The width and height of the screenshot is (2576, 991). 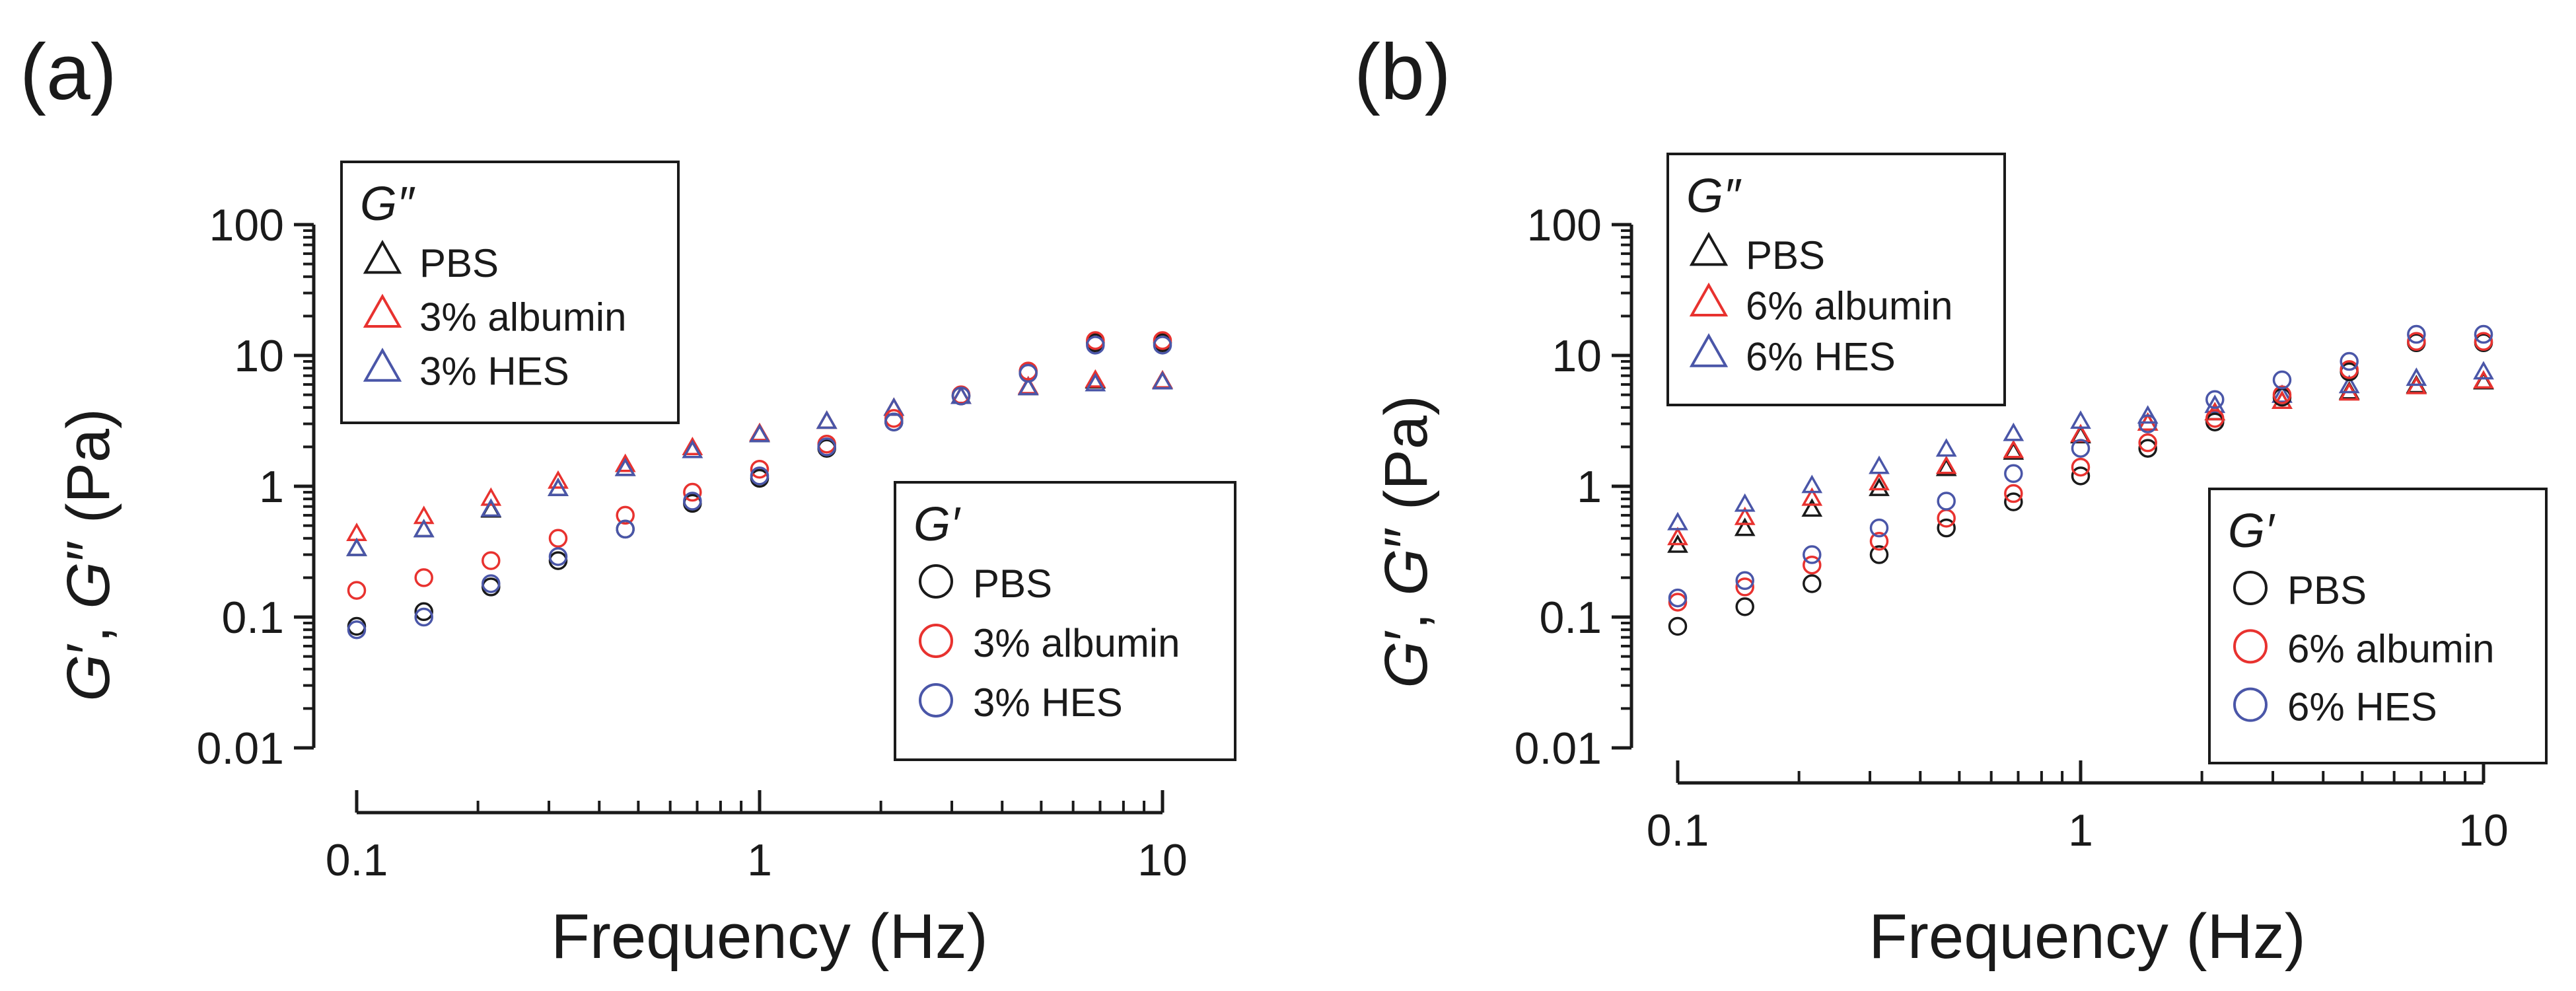 I want to click on y-tick-label: 100, so click(x=247, y=225).